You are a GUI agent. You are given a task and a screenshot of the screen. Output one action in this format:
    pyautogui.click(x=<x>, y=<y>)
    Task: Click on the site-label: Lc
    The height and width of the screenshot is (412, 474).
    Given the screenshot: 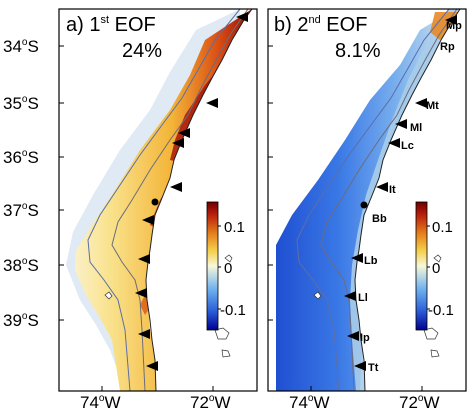 What is the action you would take?
    pyautogui.click(x=407, y=146)
    